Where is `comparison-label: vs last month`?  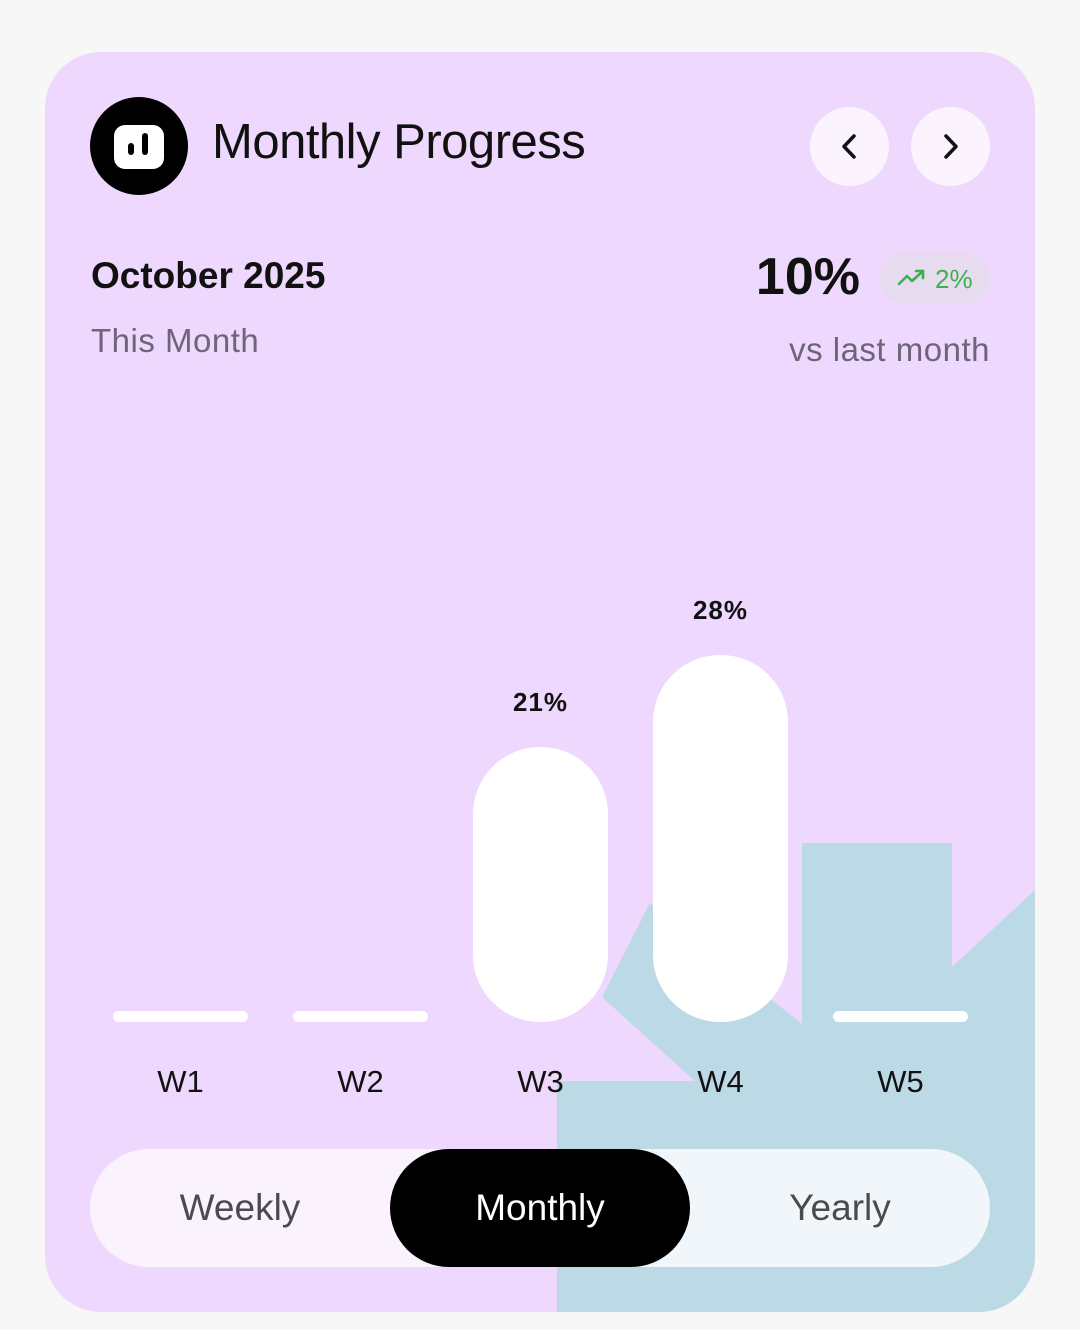 comparison-label: vs last month is located at coordinates (889, 349).